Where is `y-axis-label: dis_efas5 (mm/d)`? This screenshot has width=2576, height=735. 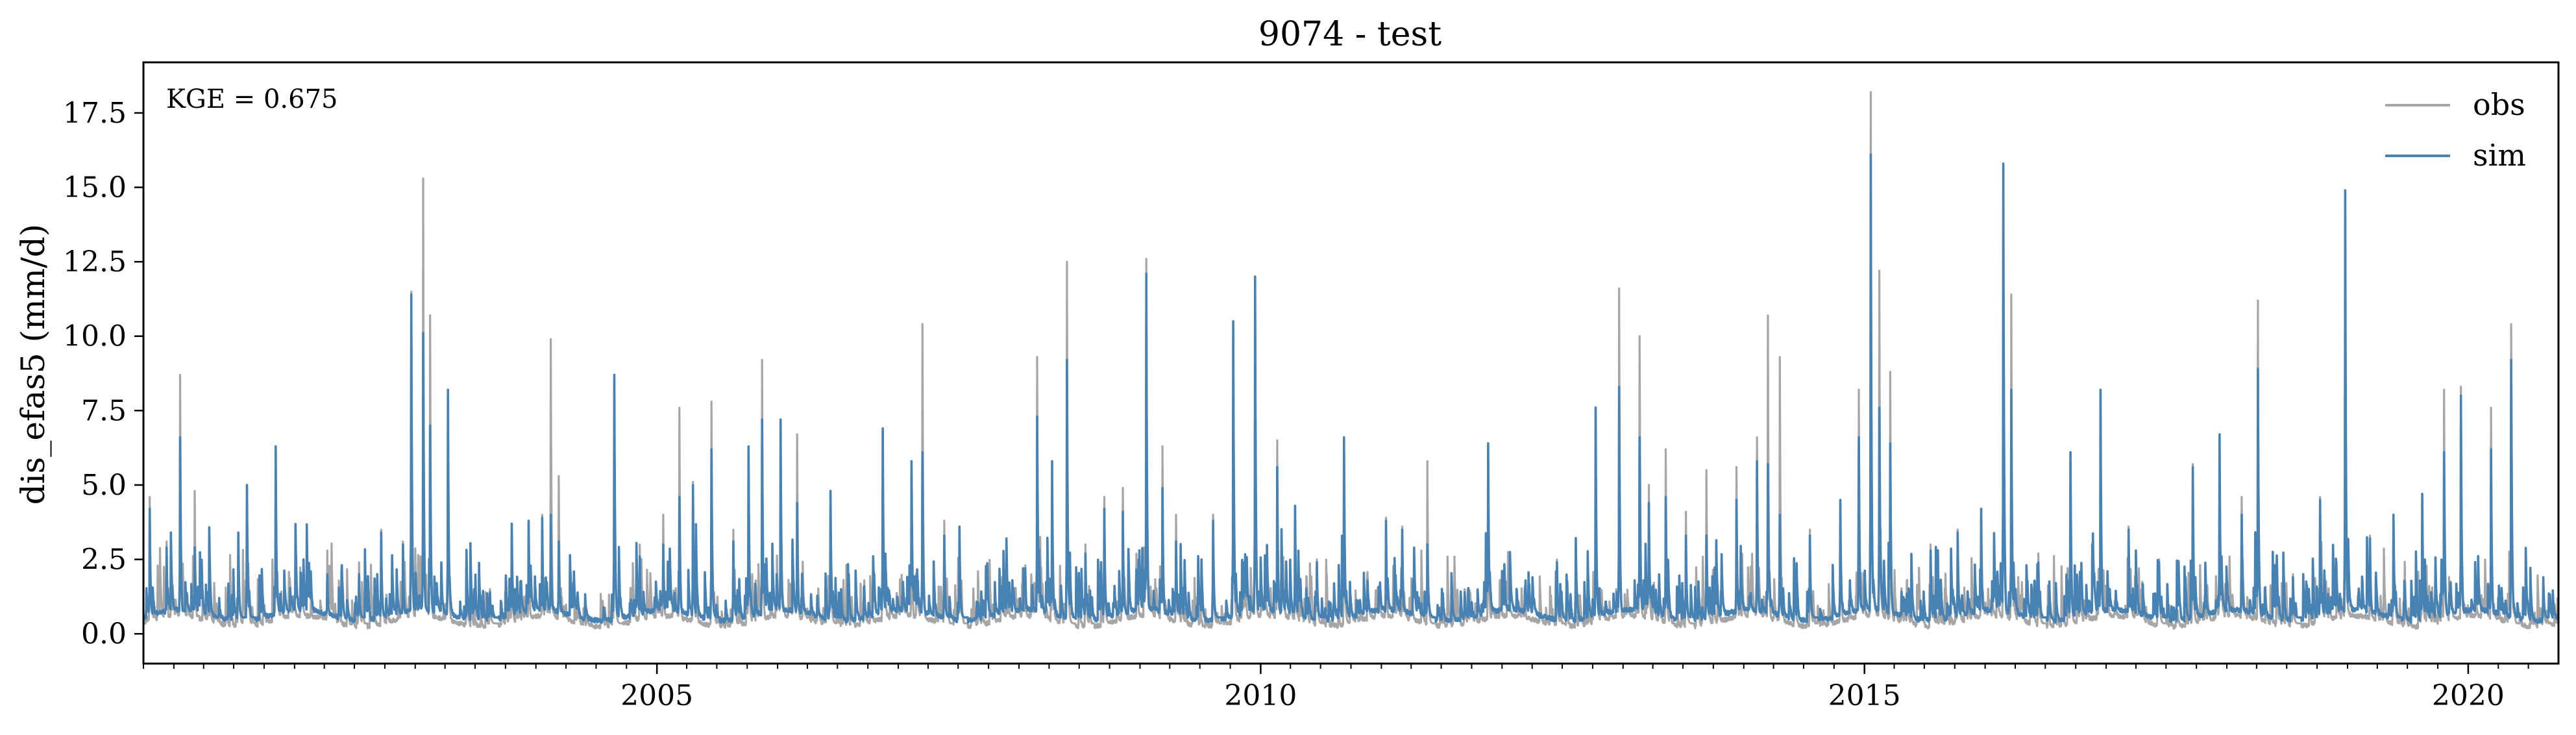
y-axis-label: dis_efas5 (mm/d) is located at coordinates (33, 364).